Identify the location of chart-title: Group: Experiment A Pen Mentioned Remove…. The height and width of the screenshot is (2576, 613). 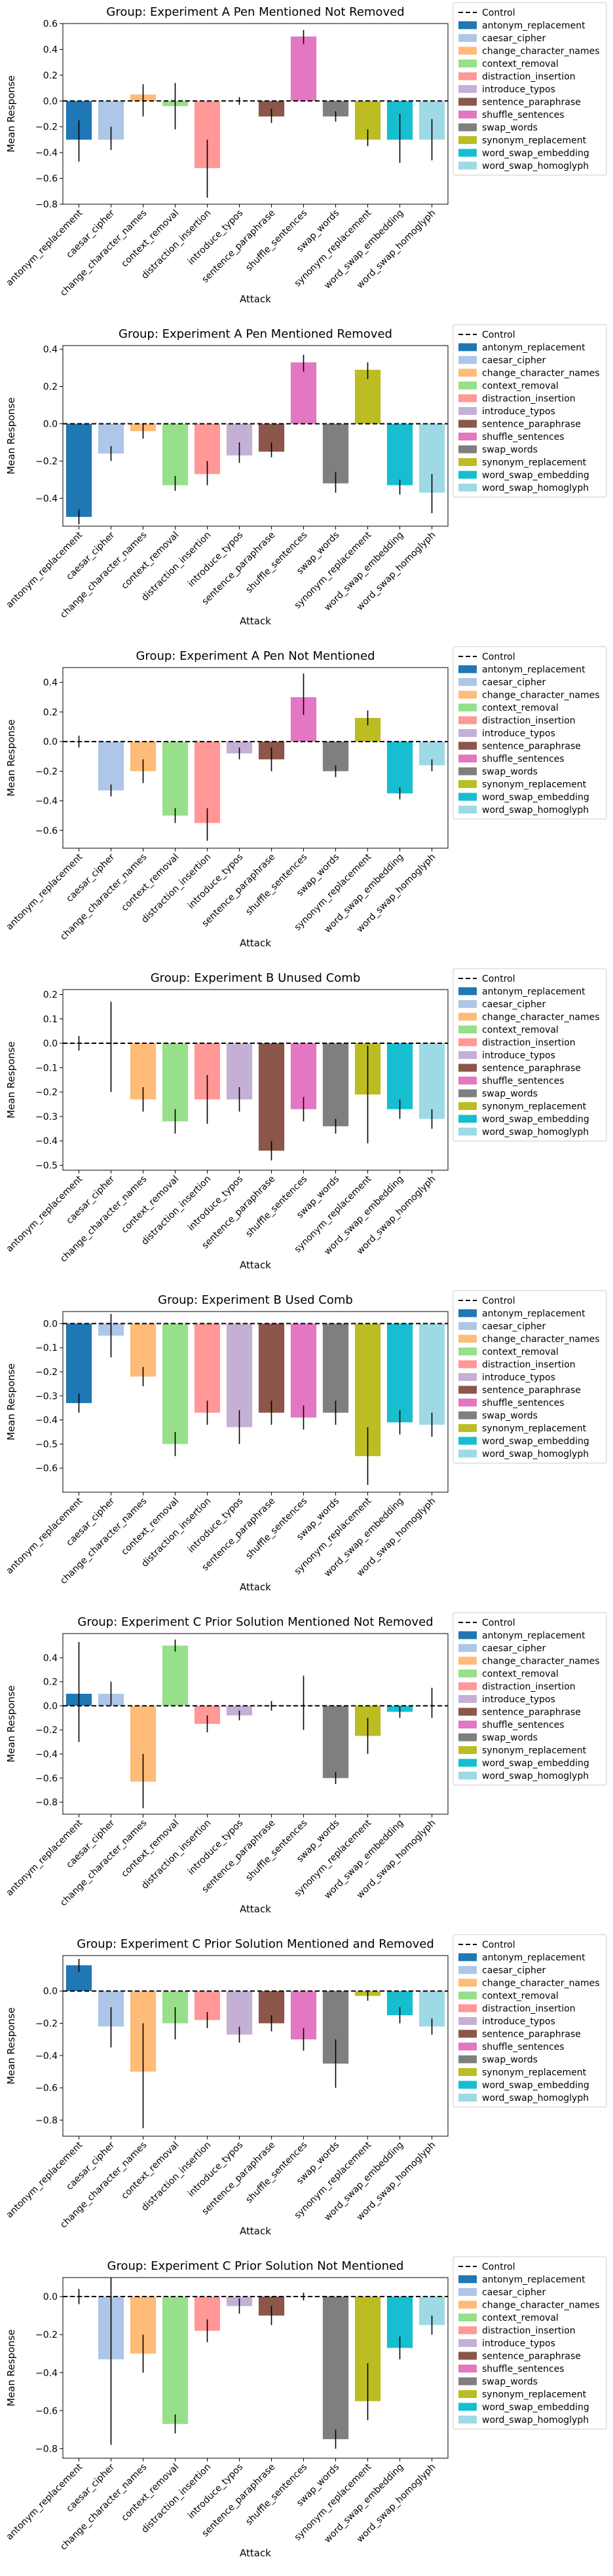
(255, 334).